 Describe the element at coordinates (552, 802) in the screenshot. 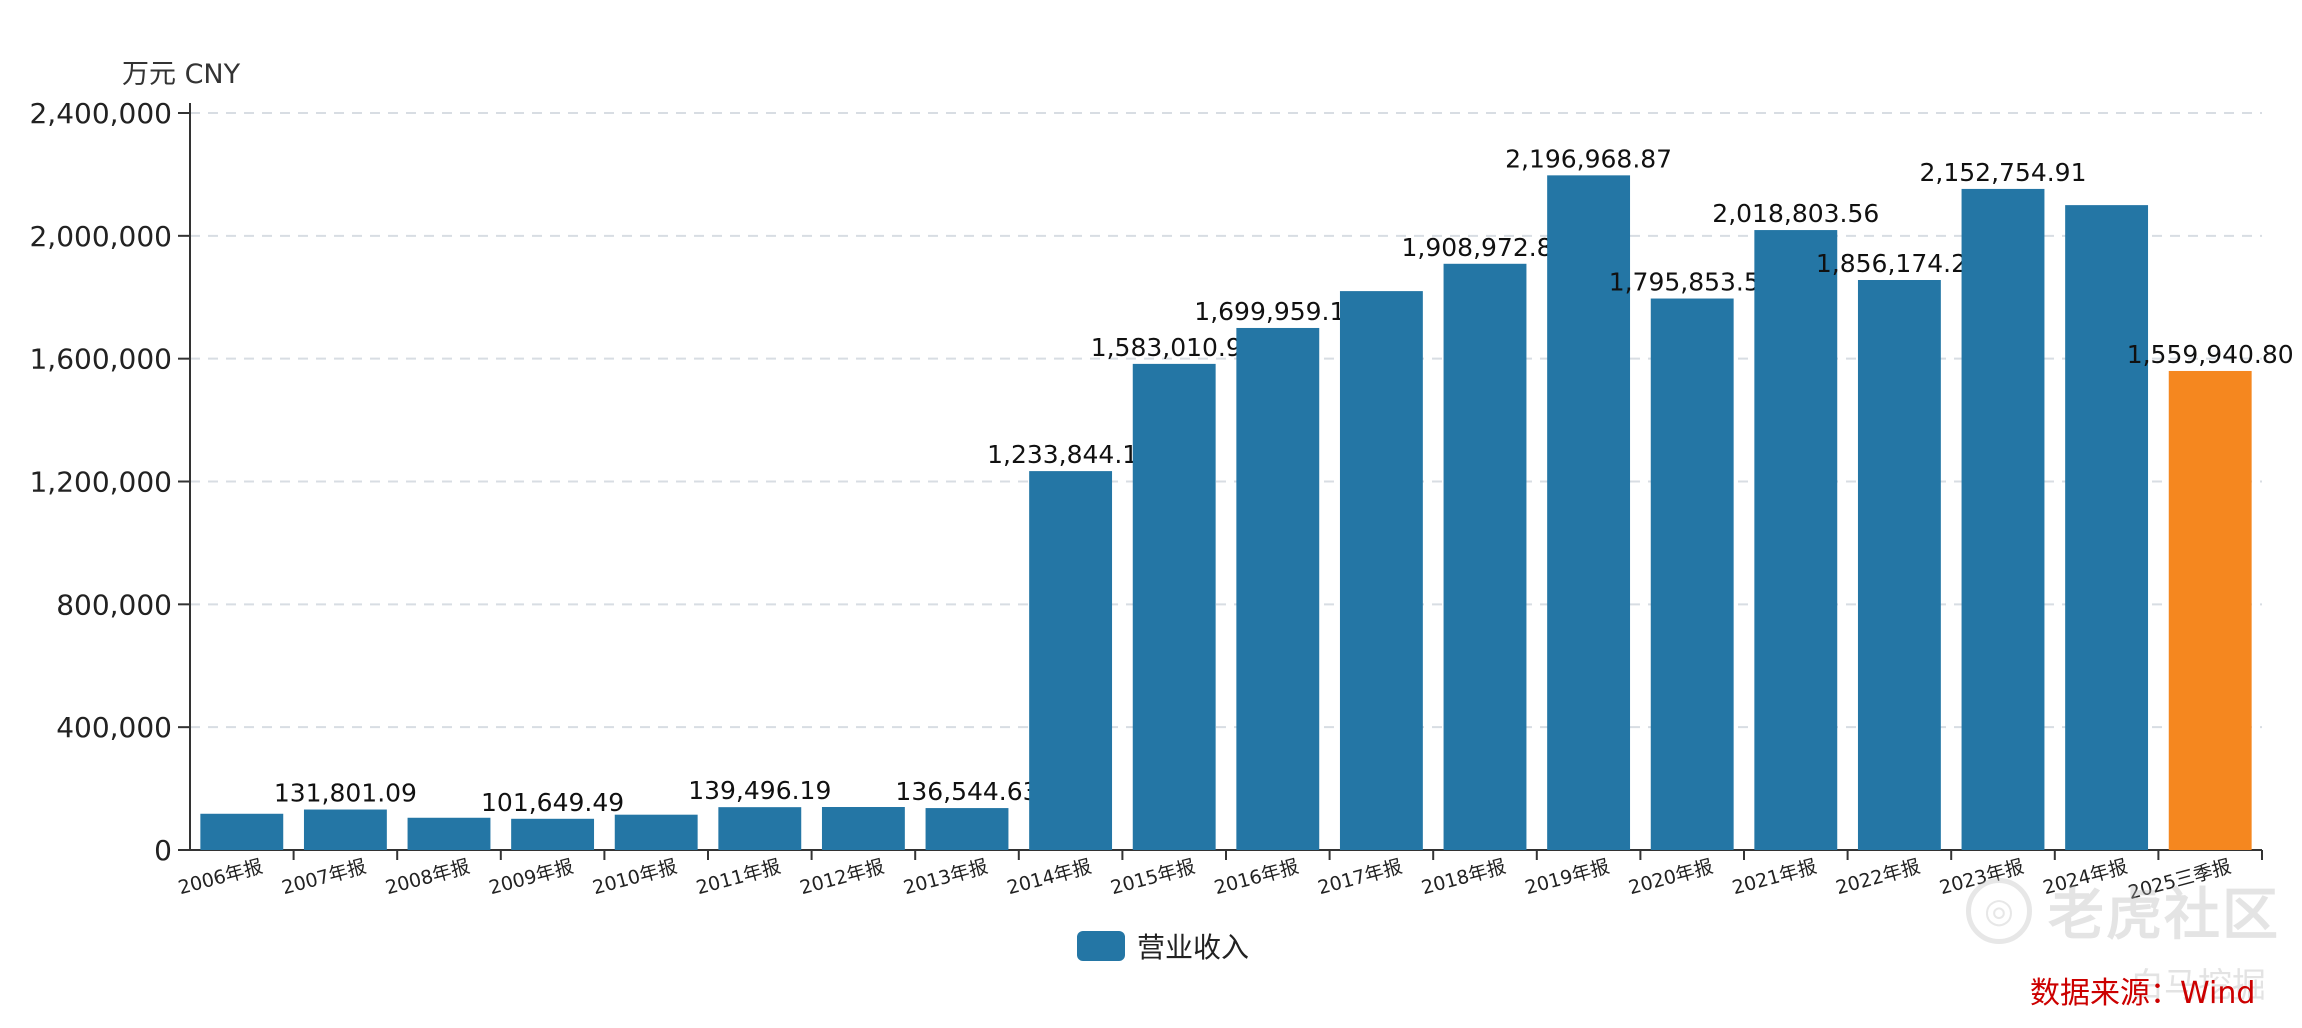

I see `bar-value-label: 101,649.49` at that location.